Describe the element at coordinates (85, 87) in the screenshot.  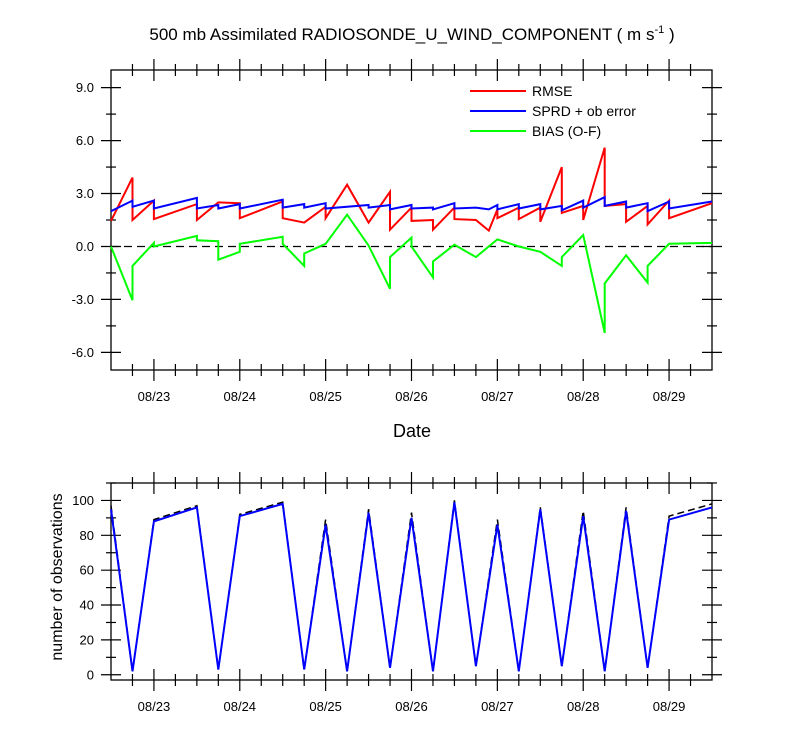
I see `y-tick-label: 9.0` at that location.